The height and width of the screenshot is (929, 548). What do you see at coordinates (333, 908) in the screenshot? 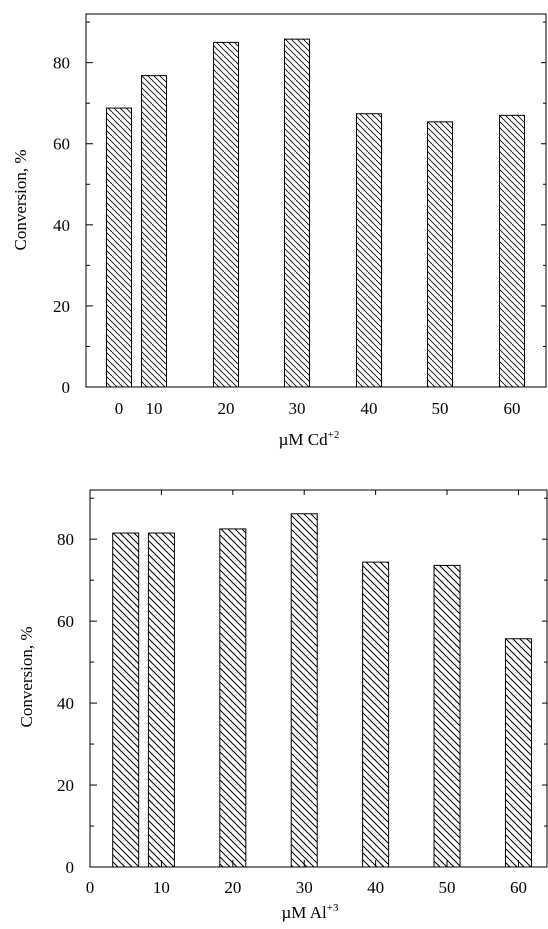
I see `x-axis-label-superscript: +3` at bounding box center [333, 908].